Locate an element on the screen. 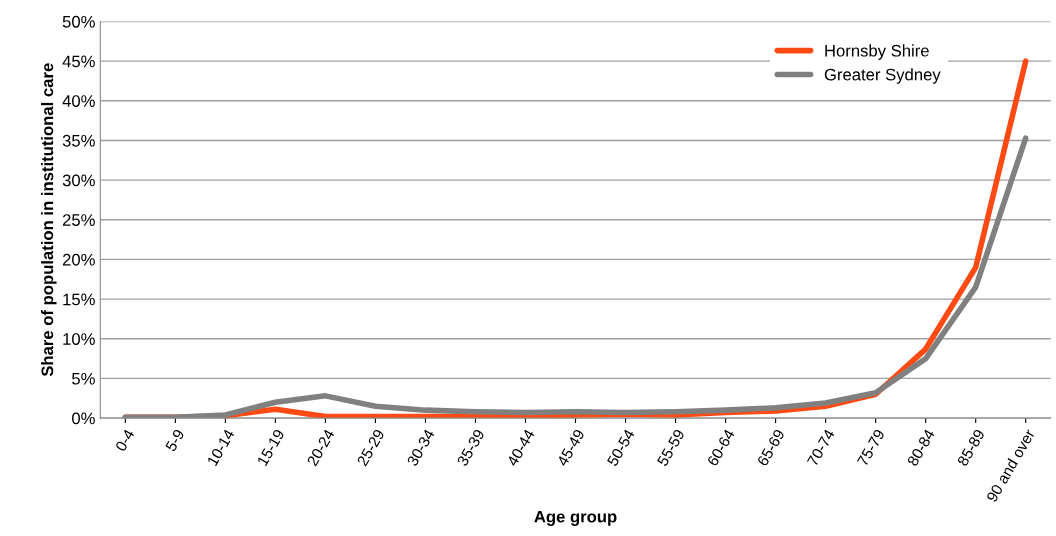 The width and height of the screenshot is (1056, 536). x-axis-title: Age group is located at coordinates (575, 518).